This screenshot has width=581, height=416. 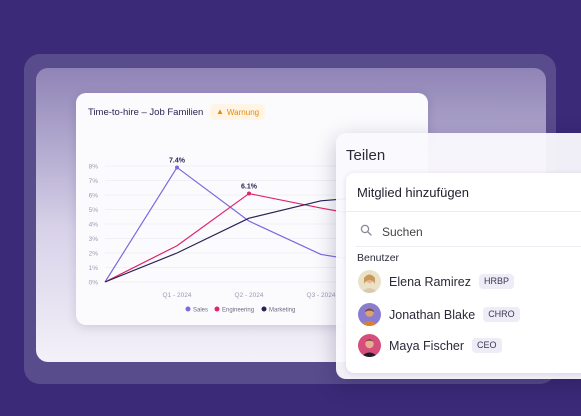 What do you see at coordinates (413, 192) in the screenshot?
I see `add-member-title: Mitglied hinzufügen` at bounding box center [413, 192].